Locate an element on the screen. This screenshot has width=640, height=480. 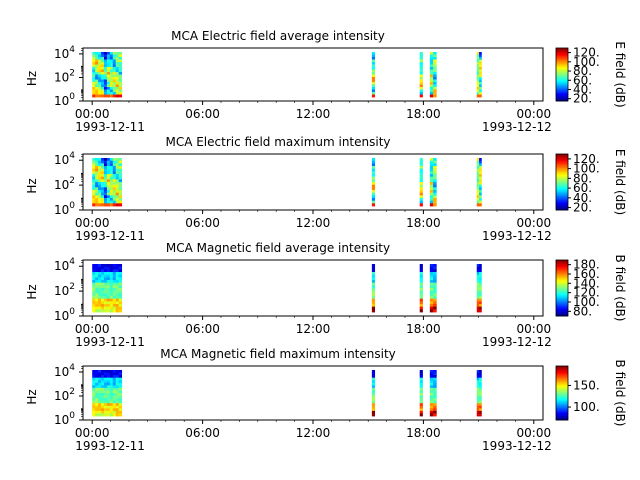
y-axis-label: Hz is located at coordinates (32, 185).